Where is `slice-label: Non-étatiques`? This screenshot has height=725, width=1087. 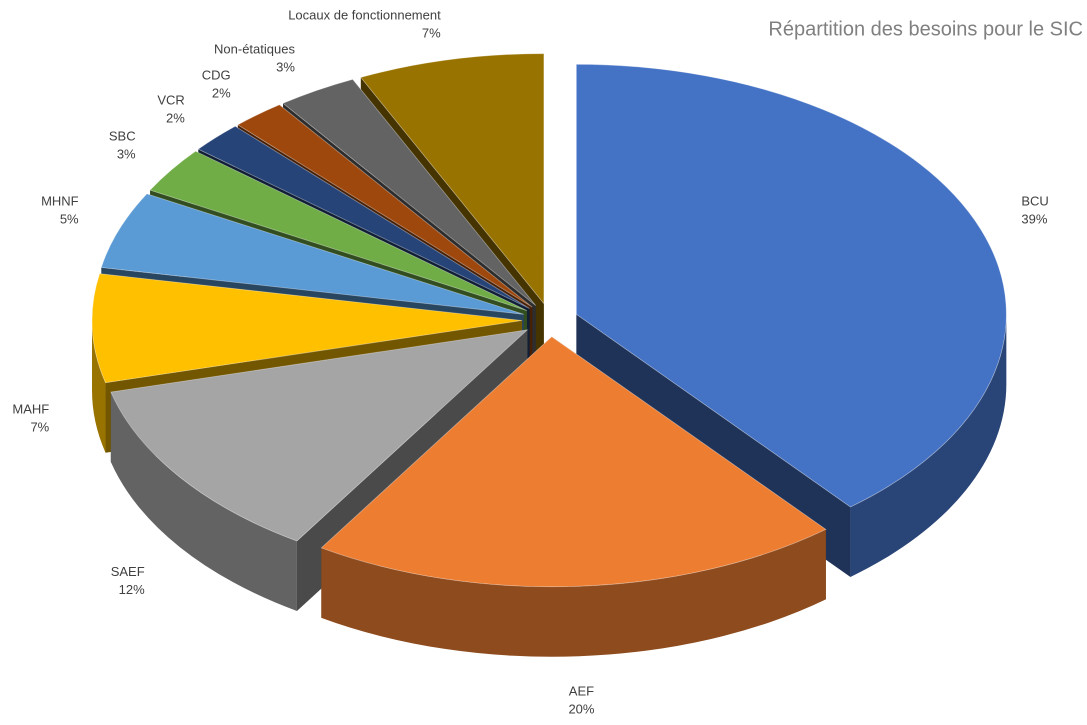
slice-label: Non-étatiques is located at coordinates (254, 48).